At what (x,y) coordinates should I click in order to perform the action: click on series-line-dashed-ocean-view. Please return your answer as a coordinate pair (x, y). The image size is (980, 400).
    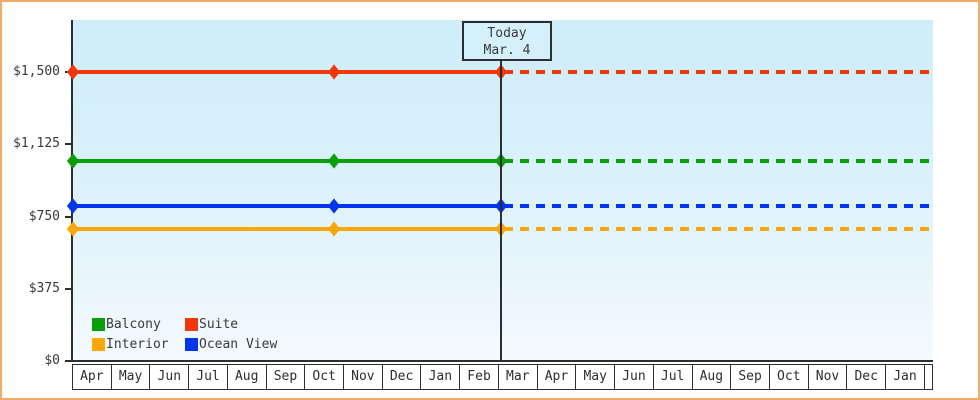
    Looking at the image, I should click on (718, 206).